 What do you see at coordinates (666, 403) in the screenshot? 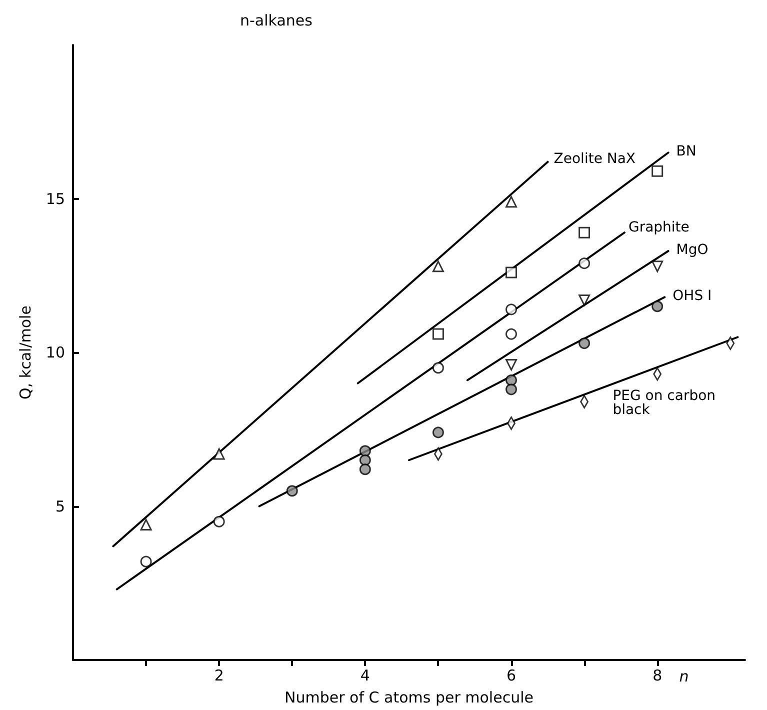
I see `series-label: PEG on carbon black` at bounding box center [666, 403].